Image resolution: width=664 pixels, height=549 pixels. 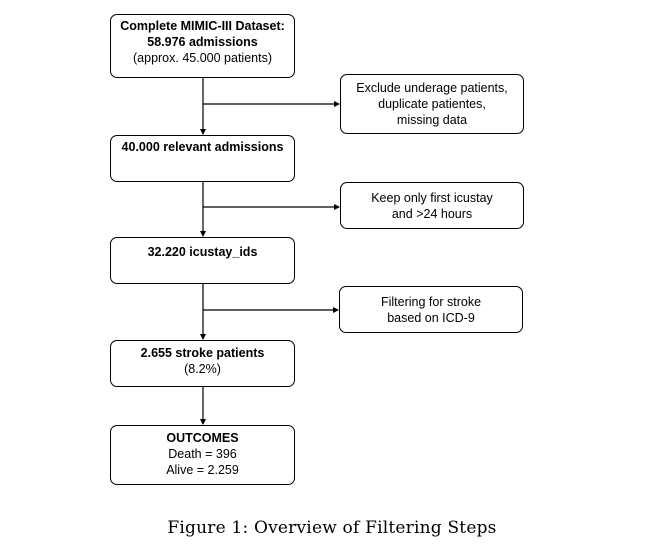 What do you see at coordinates (202, 147) in the screenshot?
I see `relevant-admissions-label: 40.000 relevant admissions` at bounding box center [202, 147].